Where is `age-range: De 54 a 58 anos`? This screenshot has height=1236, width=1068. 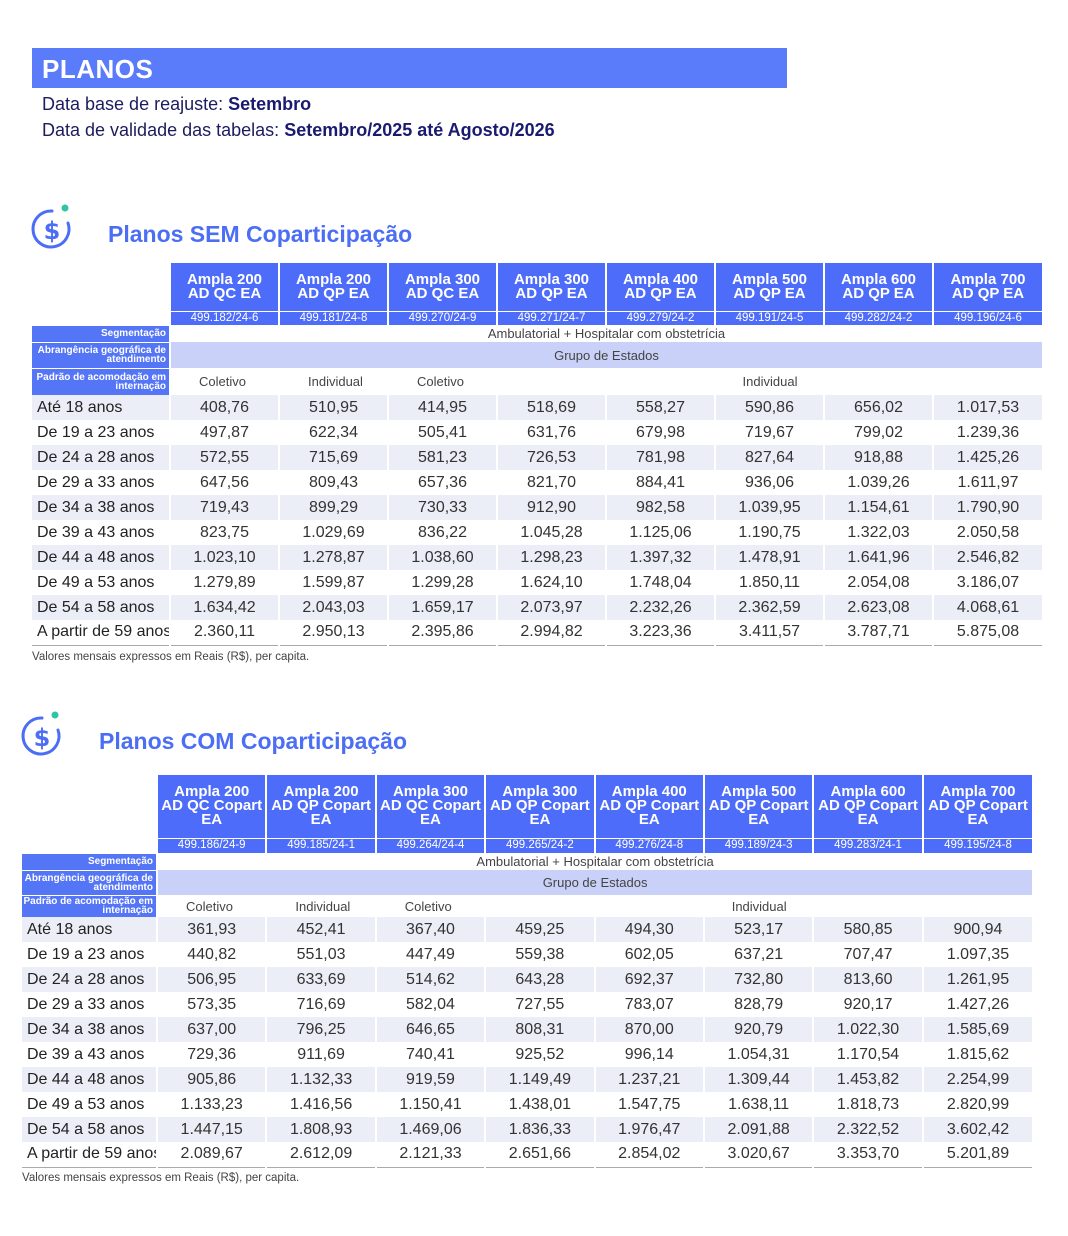 age-range: De 54 a 58 anos is located at coordinates (101, 607).